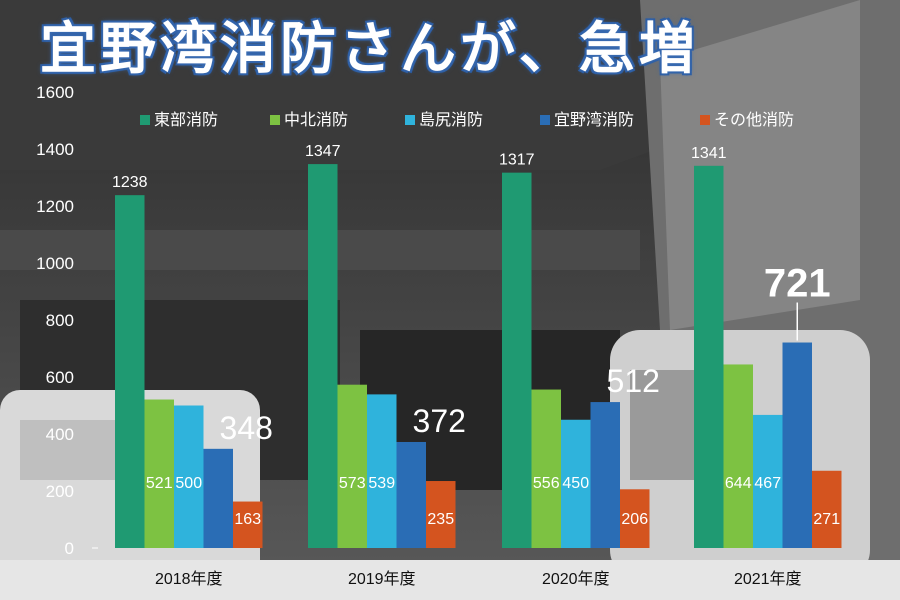  Describe the element at coordinates (352, 483) in the screenshot. I see `data-label: 573` at that location.